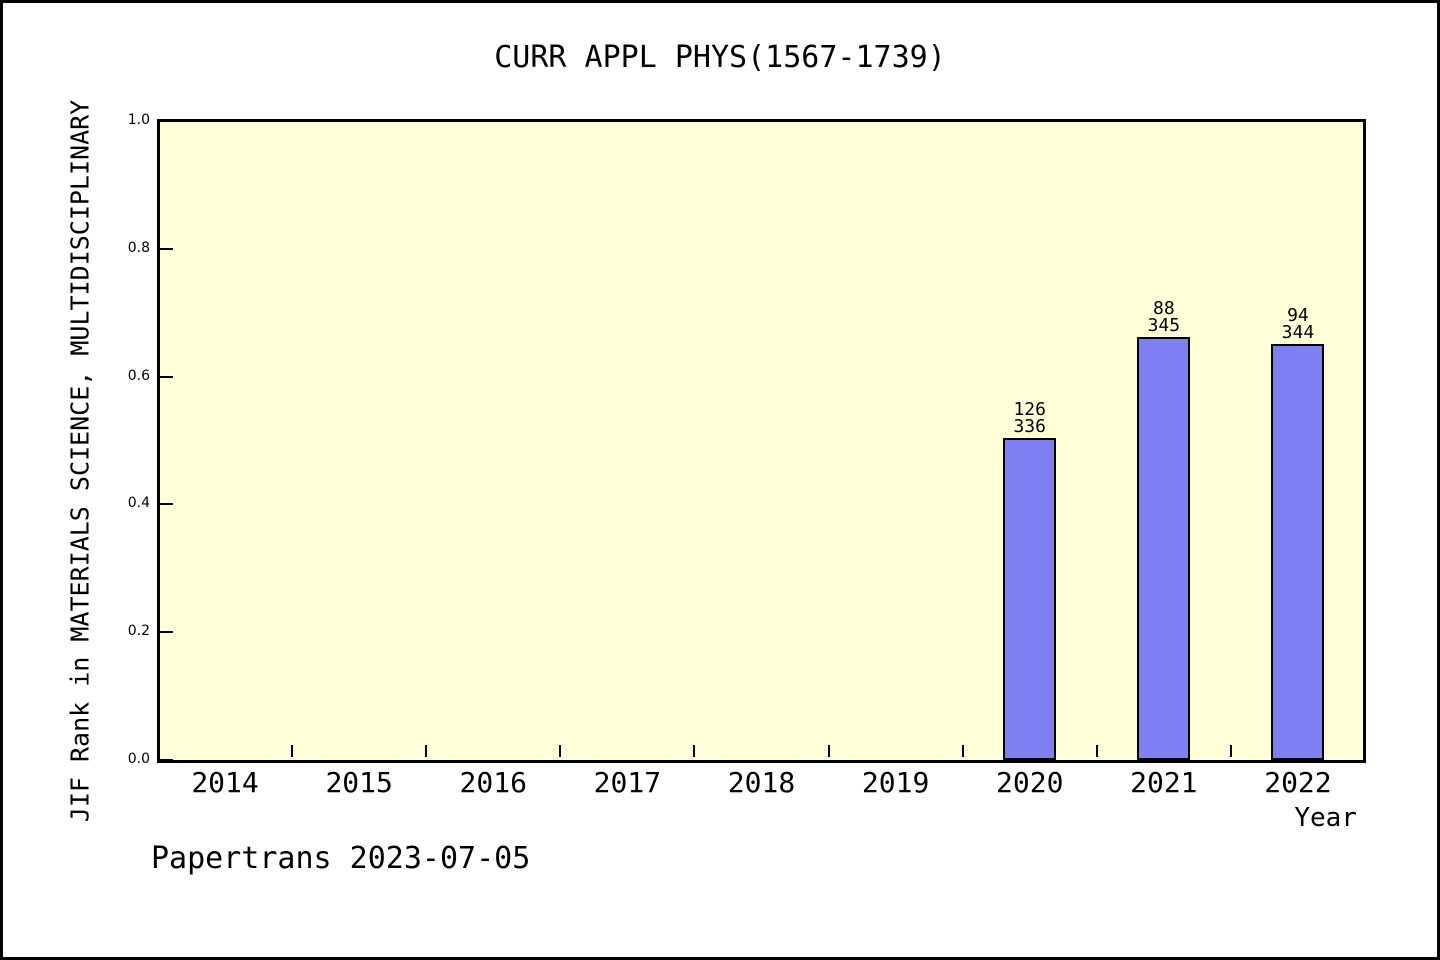  What do you see at coordinates (493, 782) in the screenshot?
I see `x-tick-label-2016: 2016` at bounding box center [493, 782].